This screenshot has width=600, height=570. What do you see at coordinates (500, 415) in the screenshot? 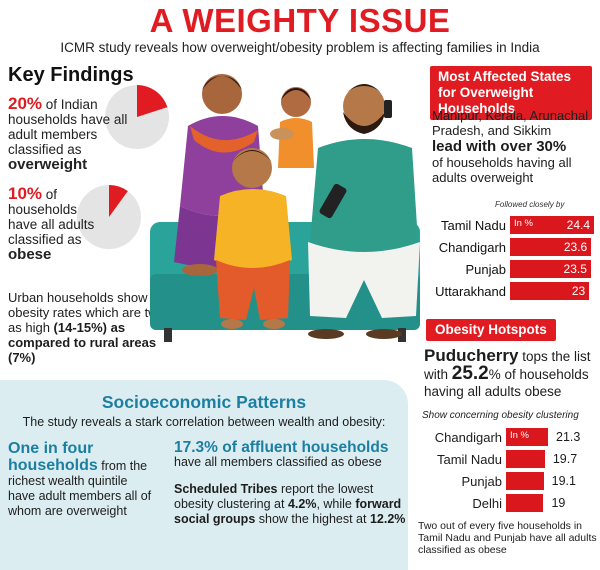
I see `clustering-label: Show concerning obesity clustering` at bounding box center [500, 415].